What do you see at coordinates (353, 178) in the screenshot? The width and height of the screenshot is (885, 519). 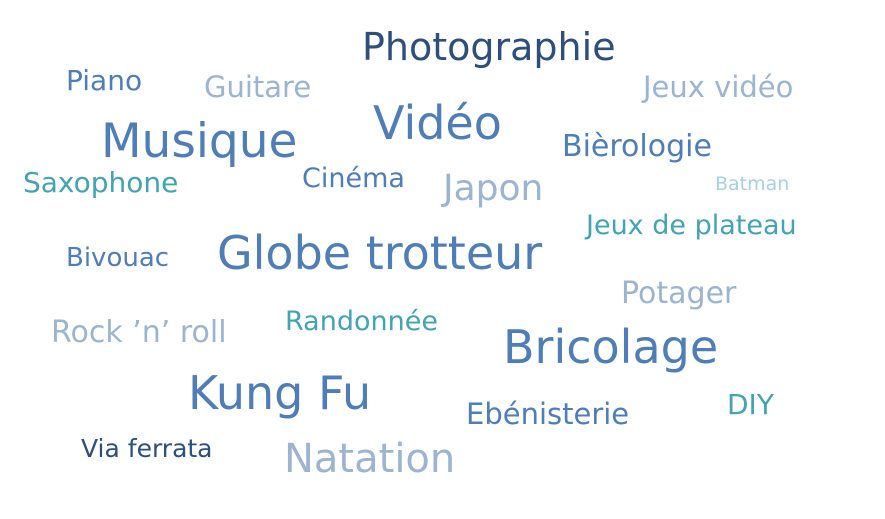 I see `word-cinema: Cinéma` at bounding box center [353, 178].